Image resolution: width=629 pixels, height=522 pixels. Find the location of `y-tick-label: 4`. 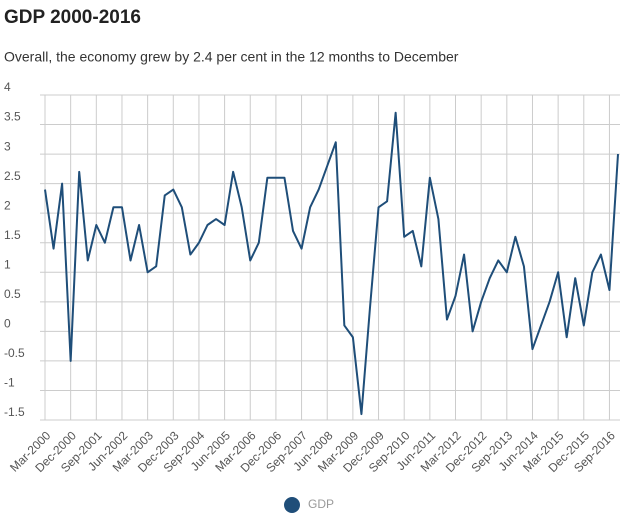

y-tick-label: 4 is located at coordinates (7, 87).